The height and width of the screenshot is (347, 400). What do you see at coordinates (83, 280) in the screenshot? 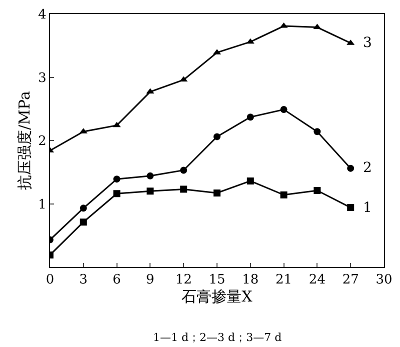
I see `x-tick-label: 3` at bounding box center [83, 280].